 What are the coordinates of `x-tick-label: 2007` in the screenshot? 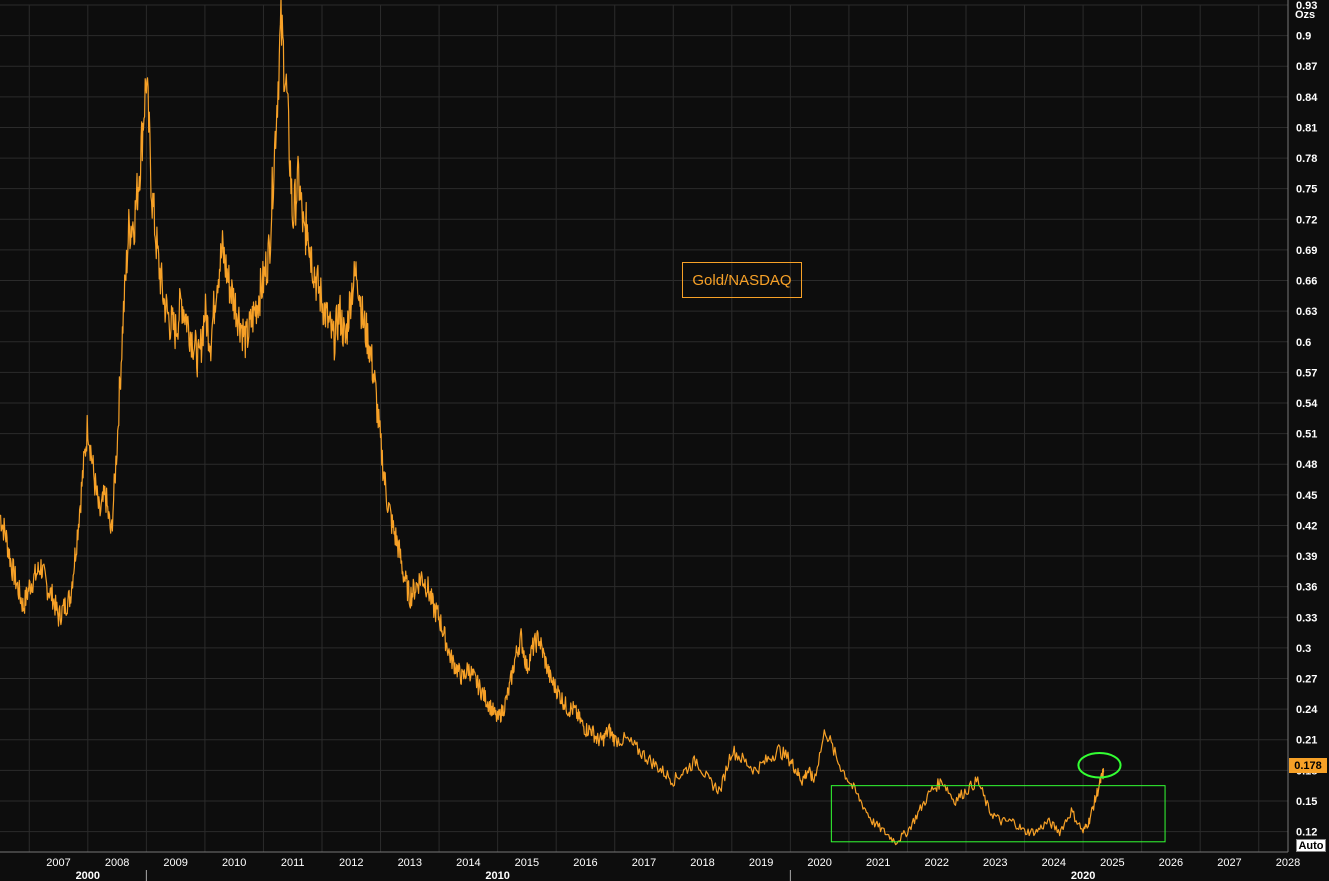 It's located at (58, 863).